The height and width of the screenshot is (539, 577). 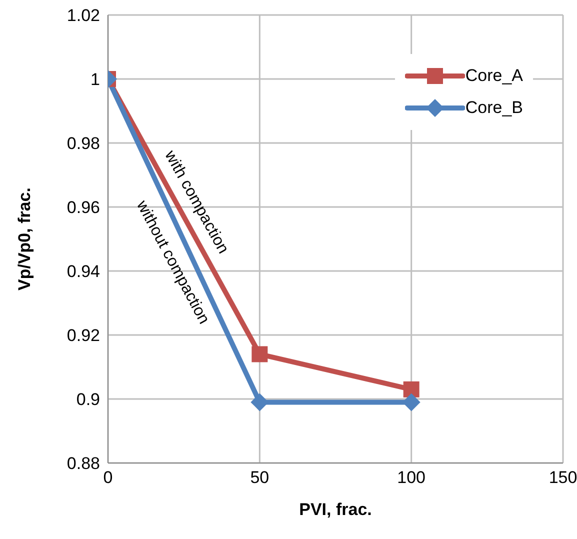 I want to click on y-tick-label: 0.92, so click(x=83, y=336).